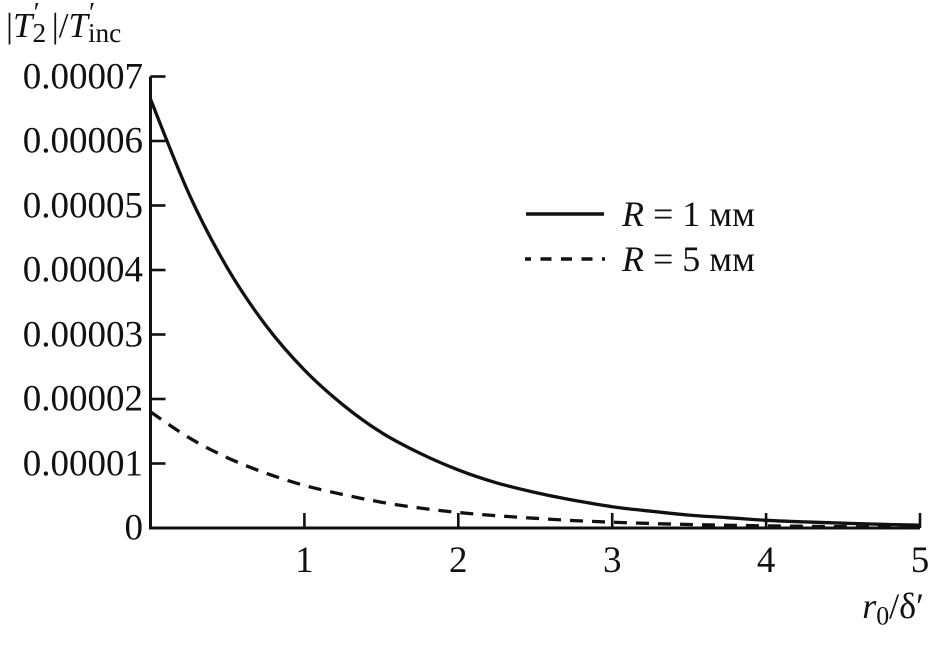 This screenshot has height=649, width=931. What do you see at coordinates (82, 334) in the screenshot?
I see `y-tick-label: 0.00003` at bounding box center [82, 334].